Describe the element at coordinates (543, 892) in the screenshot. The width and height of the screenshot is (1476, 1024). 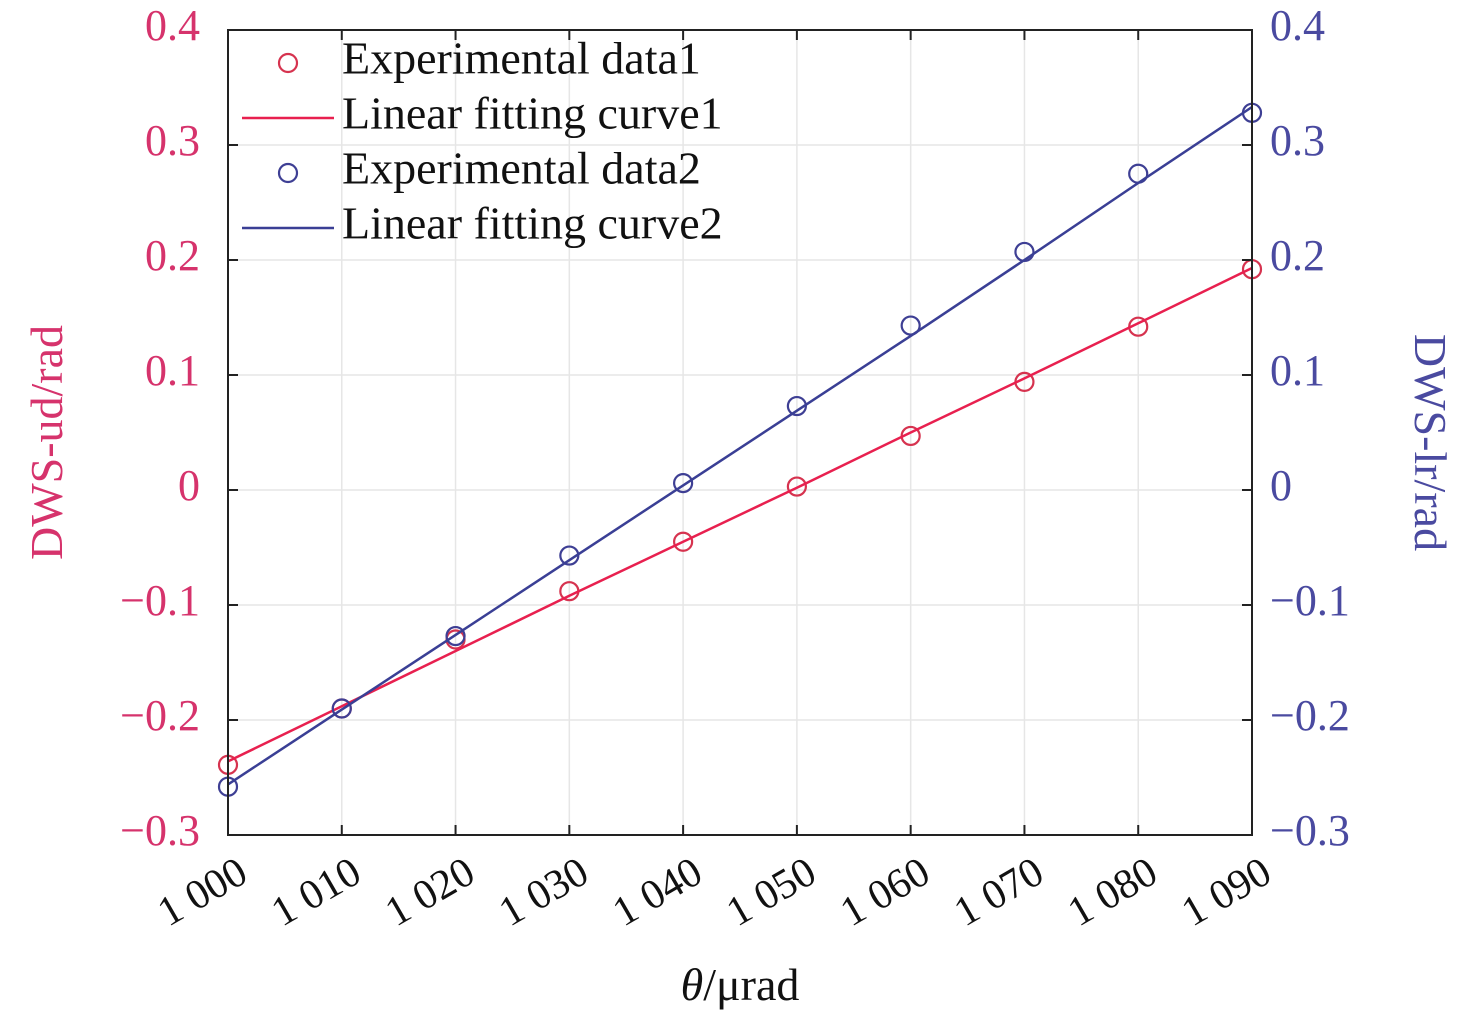
I see `x-tick-label: 1 030` at that location.